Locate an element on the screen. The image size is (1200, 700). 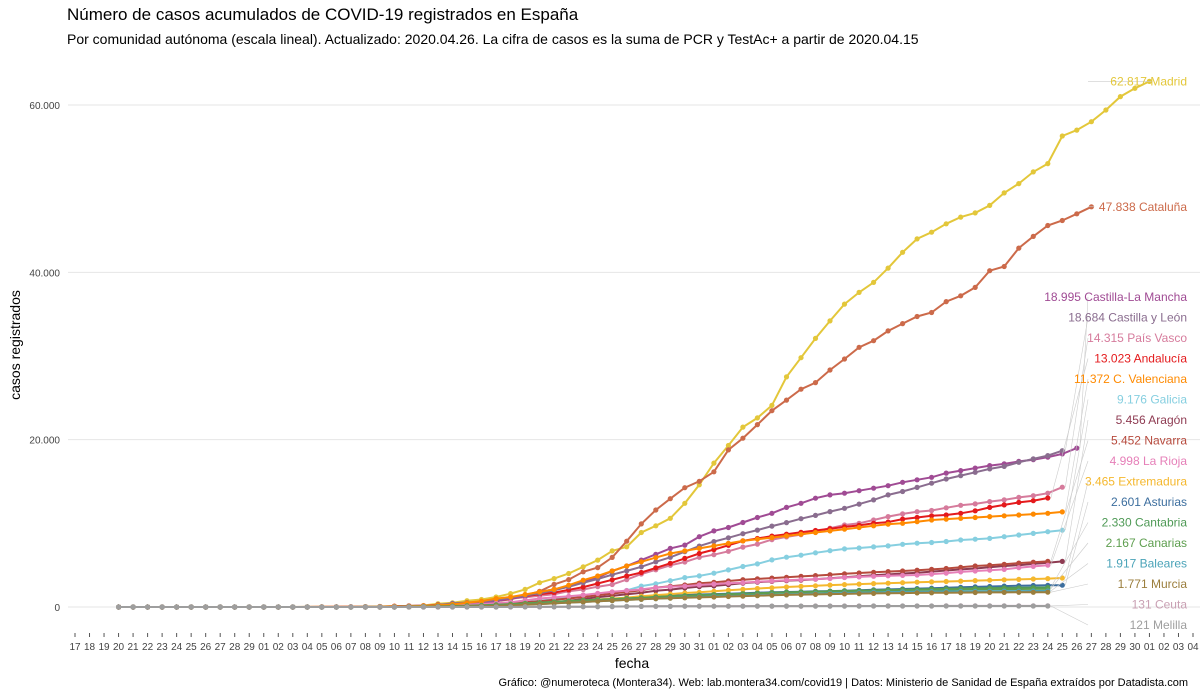
x-tick-label: 07 is located at coordinates (801, 647).